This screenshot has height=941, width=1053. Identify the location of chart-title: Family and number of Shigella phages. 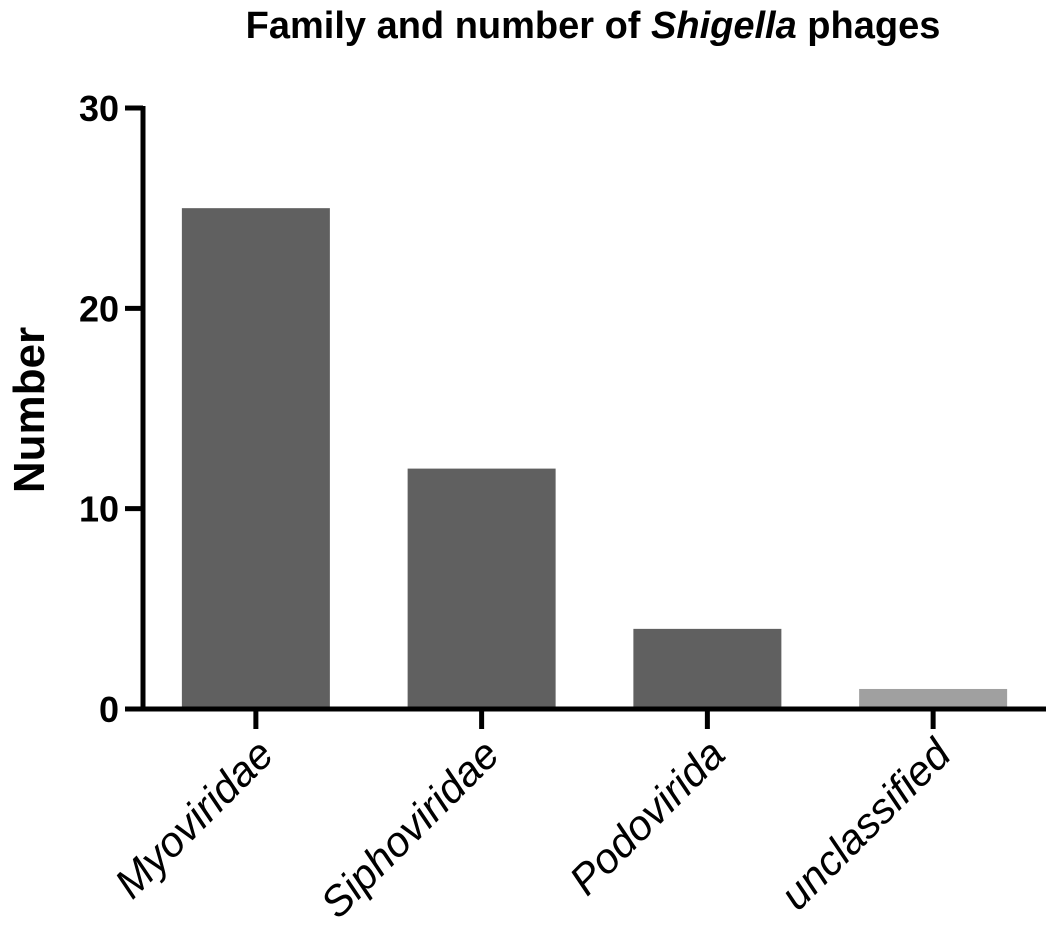
(593, 26).